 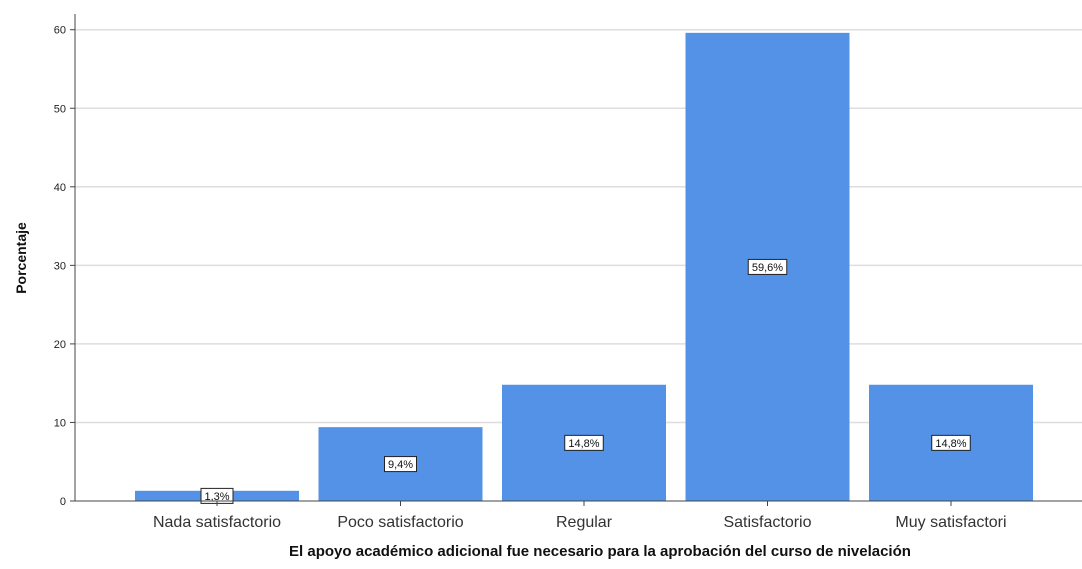 I want to click on y-tick-label: 0, so click(x=63, y=502).